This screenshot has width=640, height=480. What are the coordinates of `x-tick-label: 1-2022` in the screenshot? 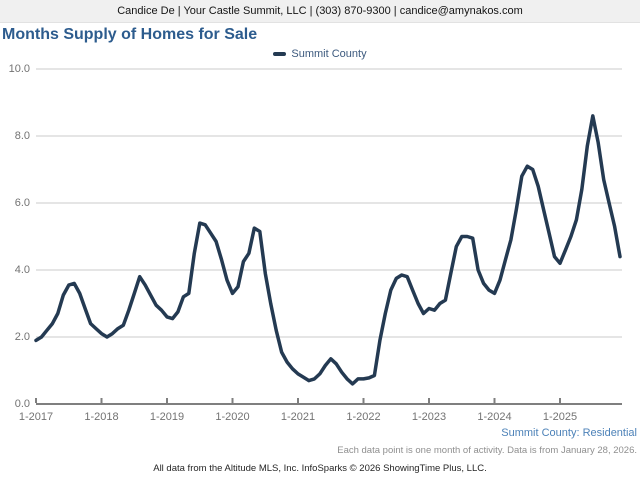 It's located at (363, 417).